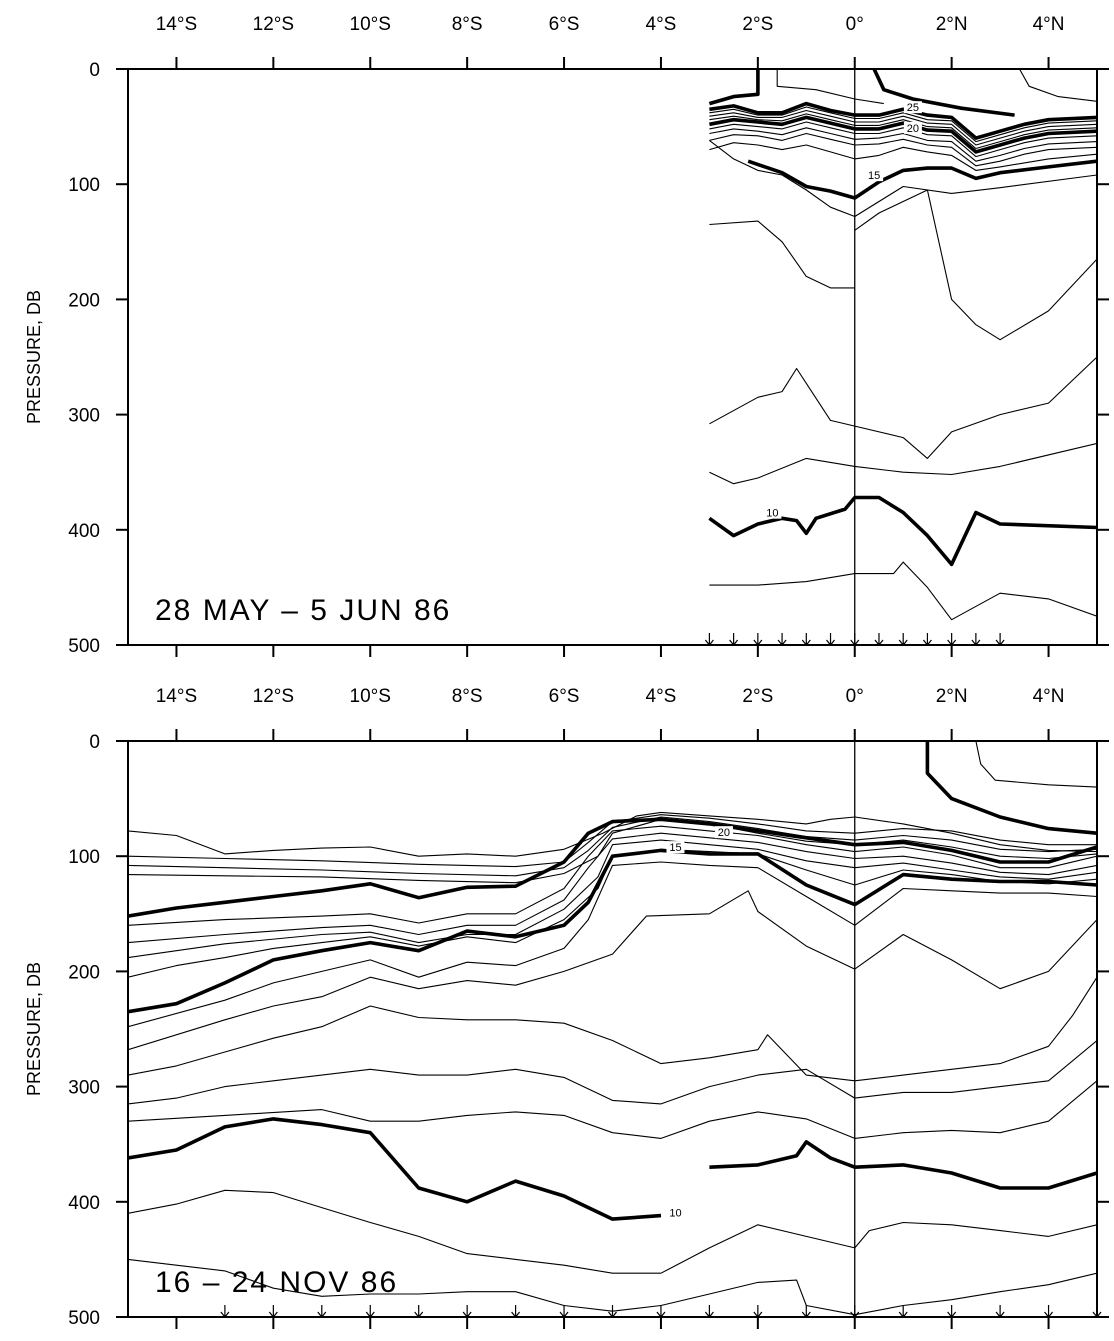 The width and height of the screenshot is (1114, 1341). Describe the element at coordinates (467, 696) in the screenshot. I see `x-tick-label: 8°S` at that location.